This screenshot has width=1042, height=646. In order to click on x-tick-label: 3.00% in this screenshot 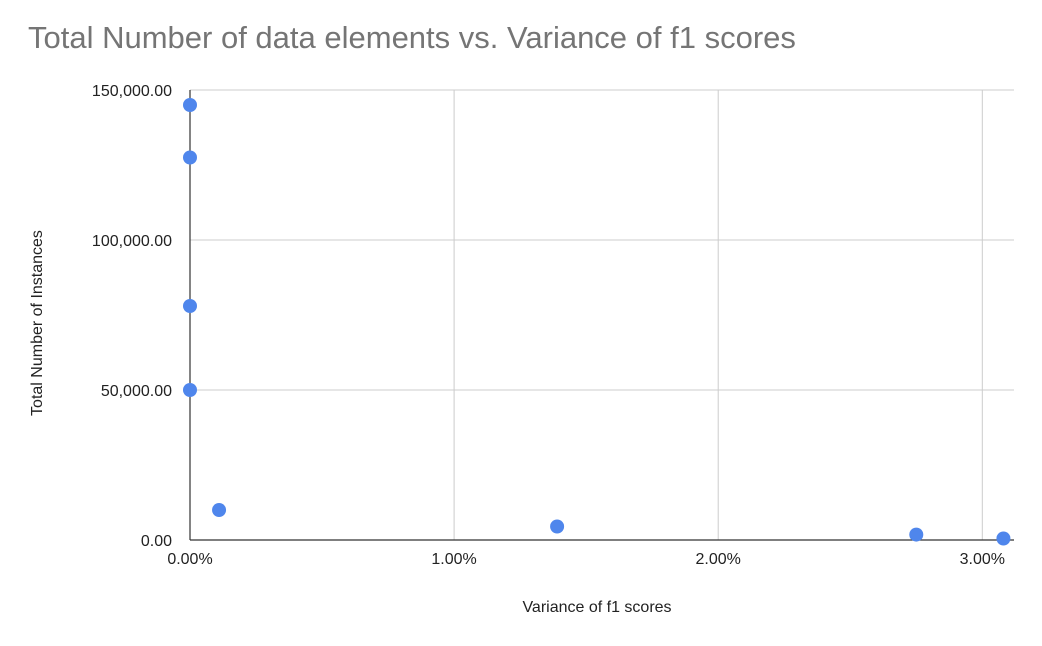, I will do `click(982, 559)`.